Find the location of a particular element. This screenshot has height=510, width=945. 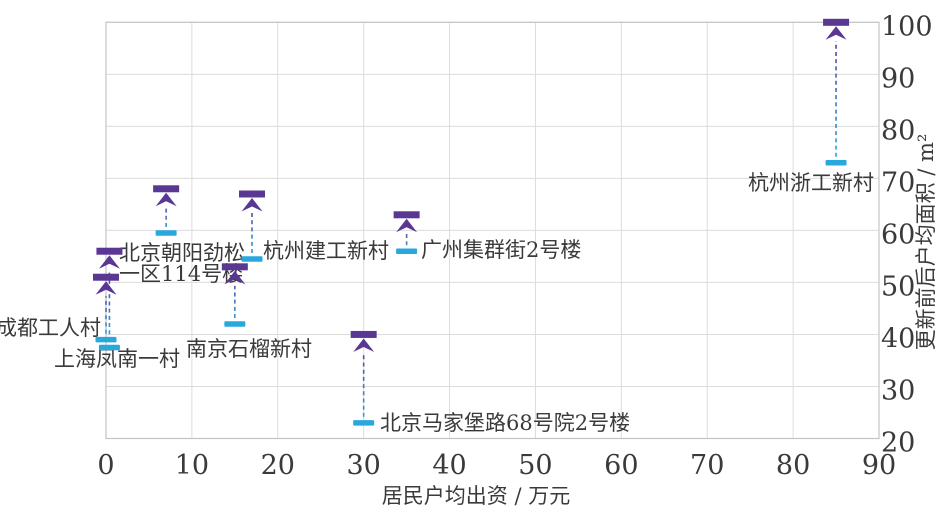

x-tick-label: 50 is located at coordinates (535, 465).